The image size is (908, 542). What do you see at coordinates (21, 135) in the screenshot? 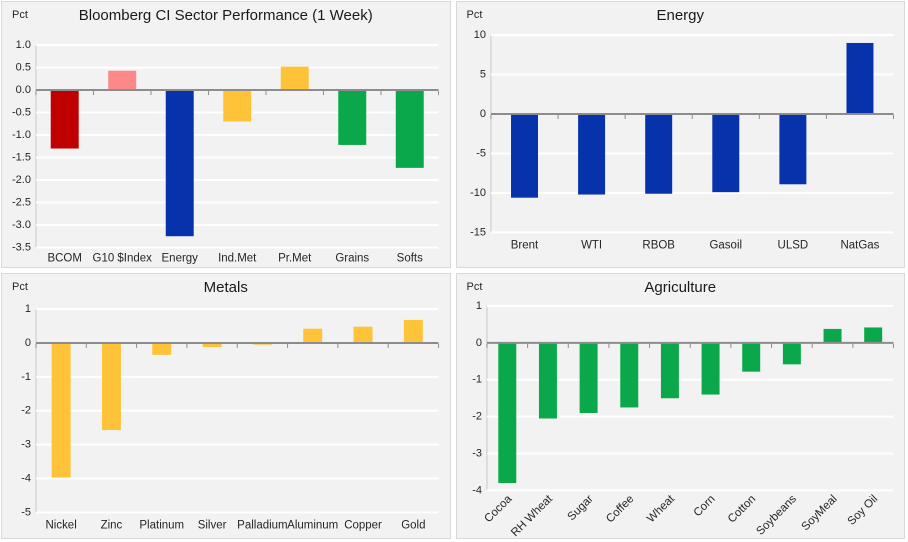
I see `y-tick-label: -1.0` at bounding box center [21, 135].